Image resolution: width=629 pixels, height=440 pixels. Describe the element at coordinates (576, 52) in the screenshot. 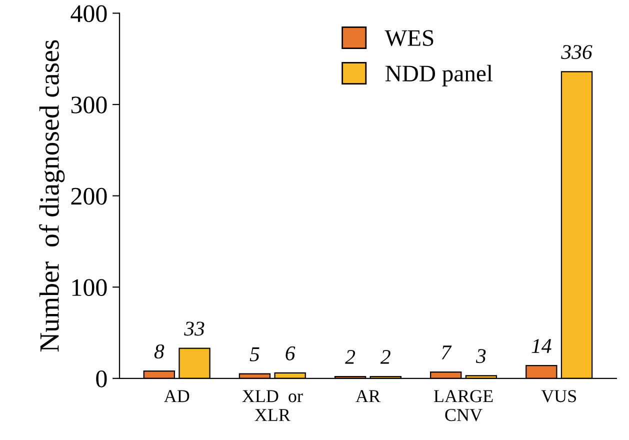

I see `data-label: 336` at that location.